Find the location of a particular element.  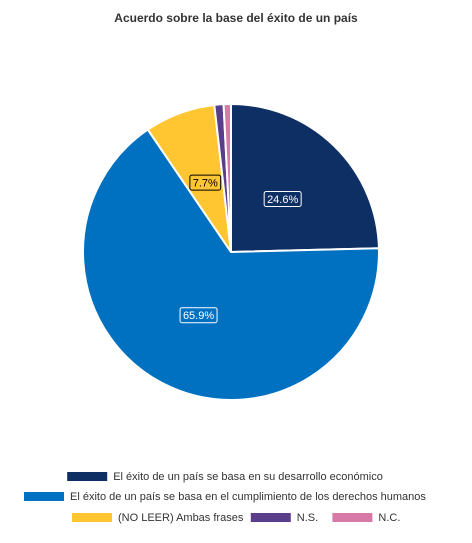

data-labels: 24.6% 65.9% 7.7% is located at coordinates (240, 249).